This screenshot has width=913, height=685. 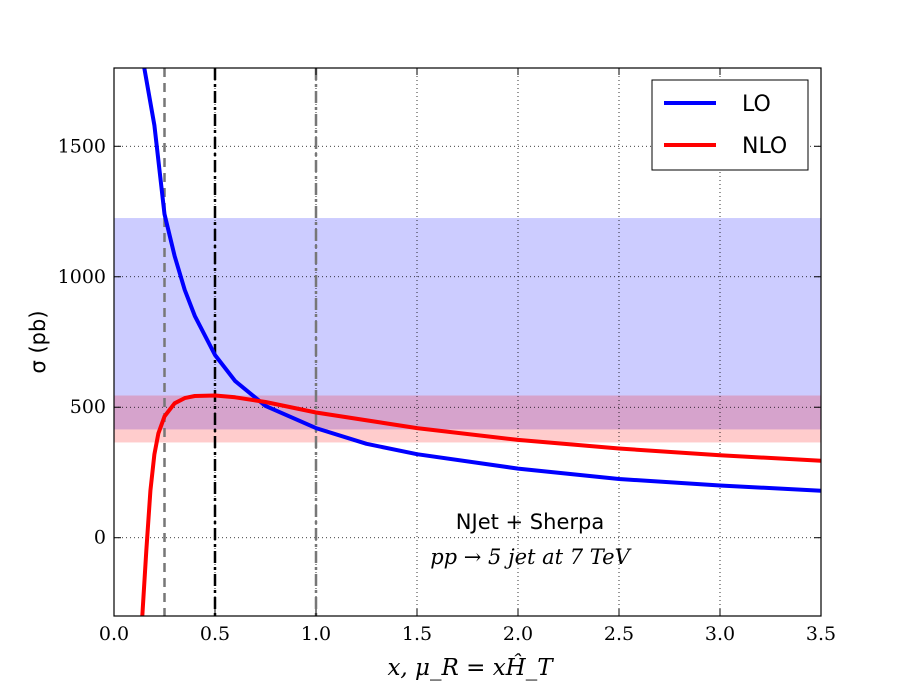 What do you see at coordinates (215, 634) in the screenshot?
I see `x-tick-label-1: 0.5` at bounding box center [215, 634].